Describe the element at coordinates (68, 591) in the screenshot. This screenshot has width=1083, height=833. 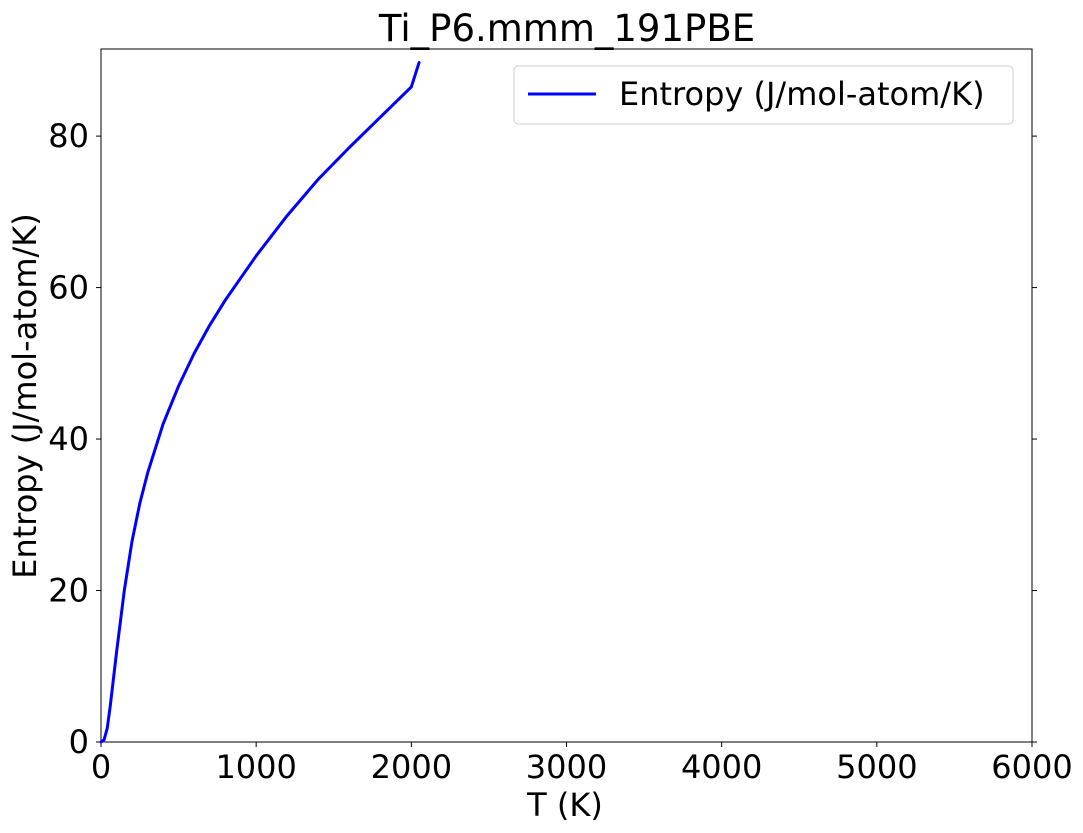
I see `y-tick-label: 20` at that location.